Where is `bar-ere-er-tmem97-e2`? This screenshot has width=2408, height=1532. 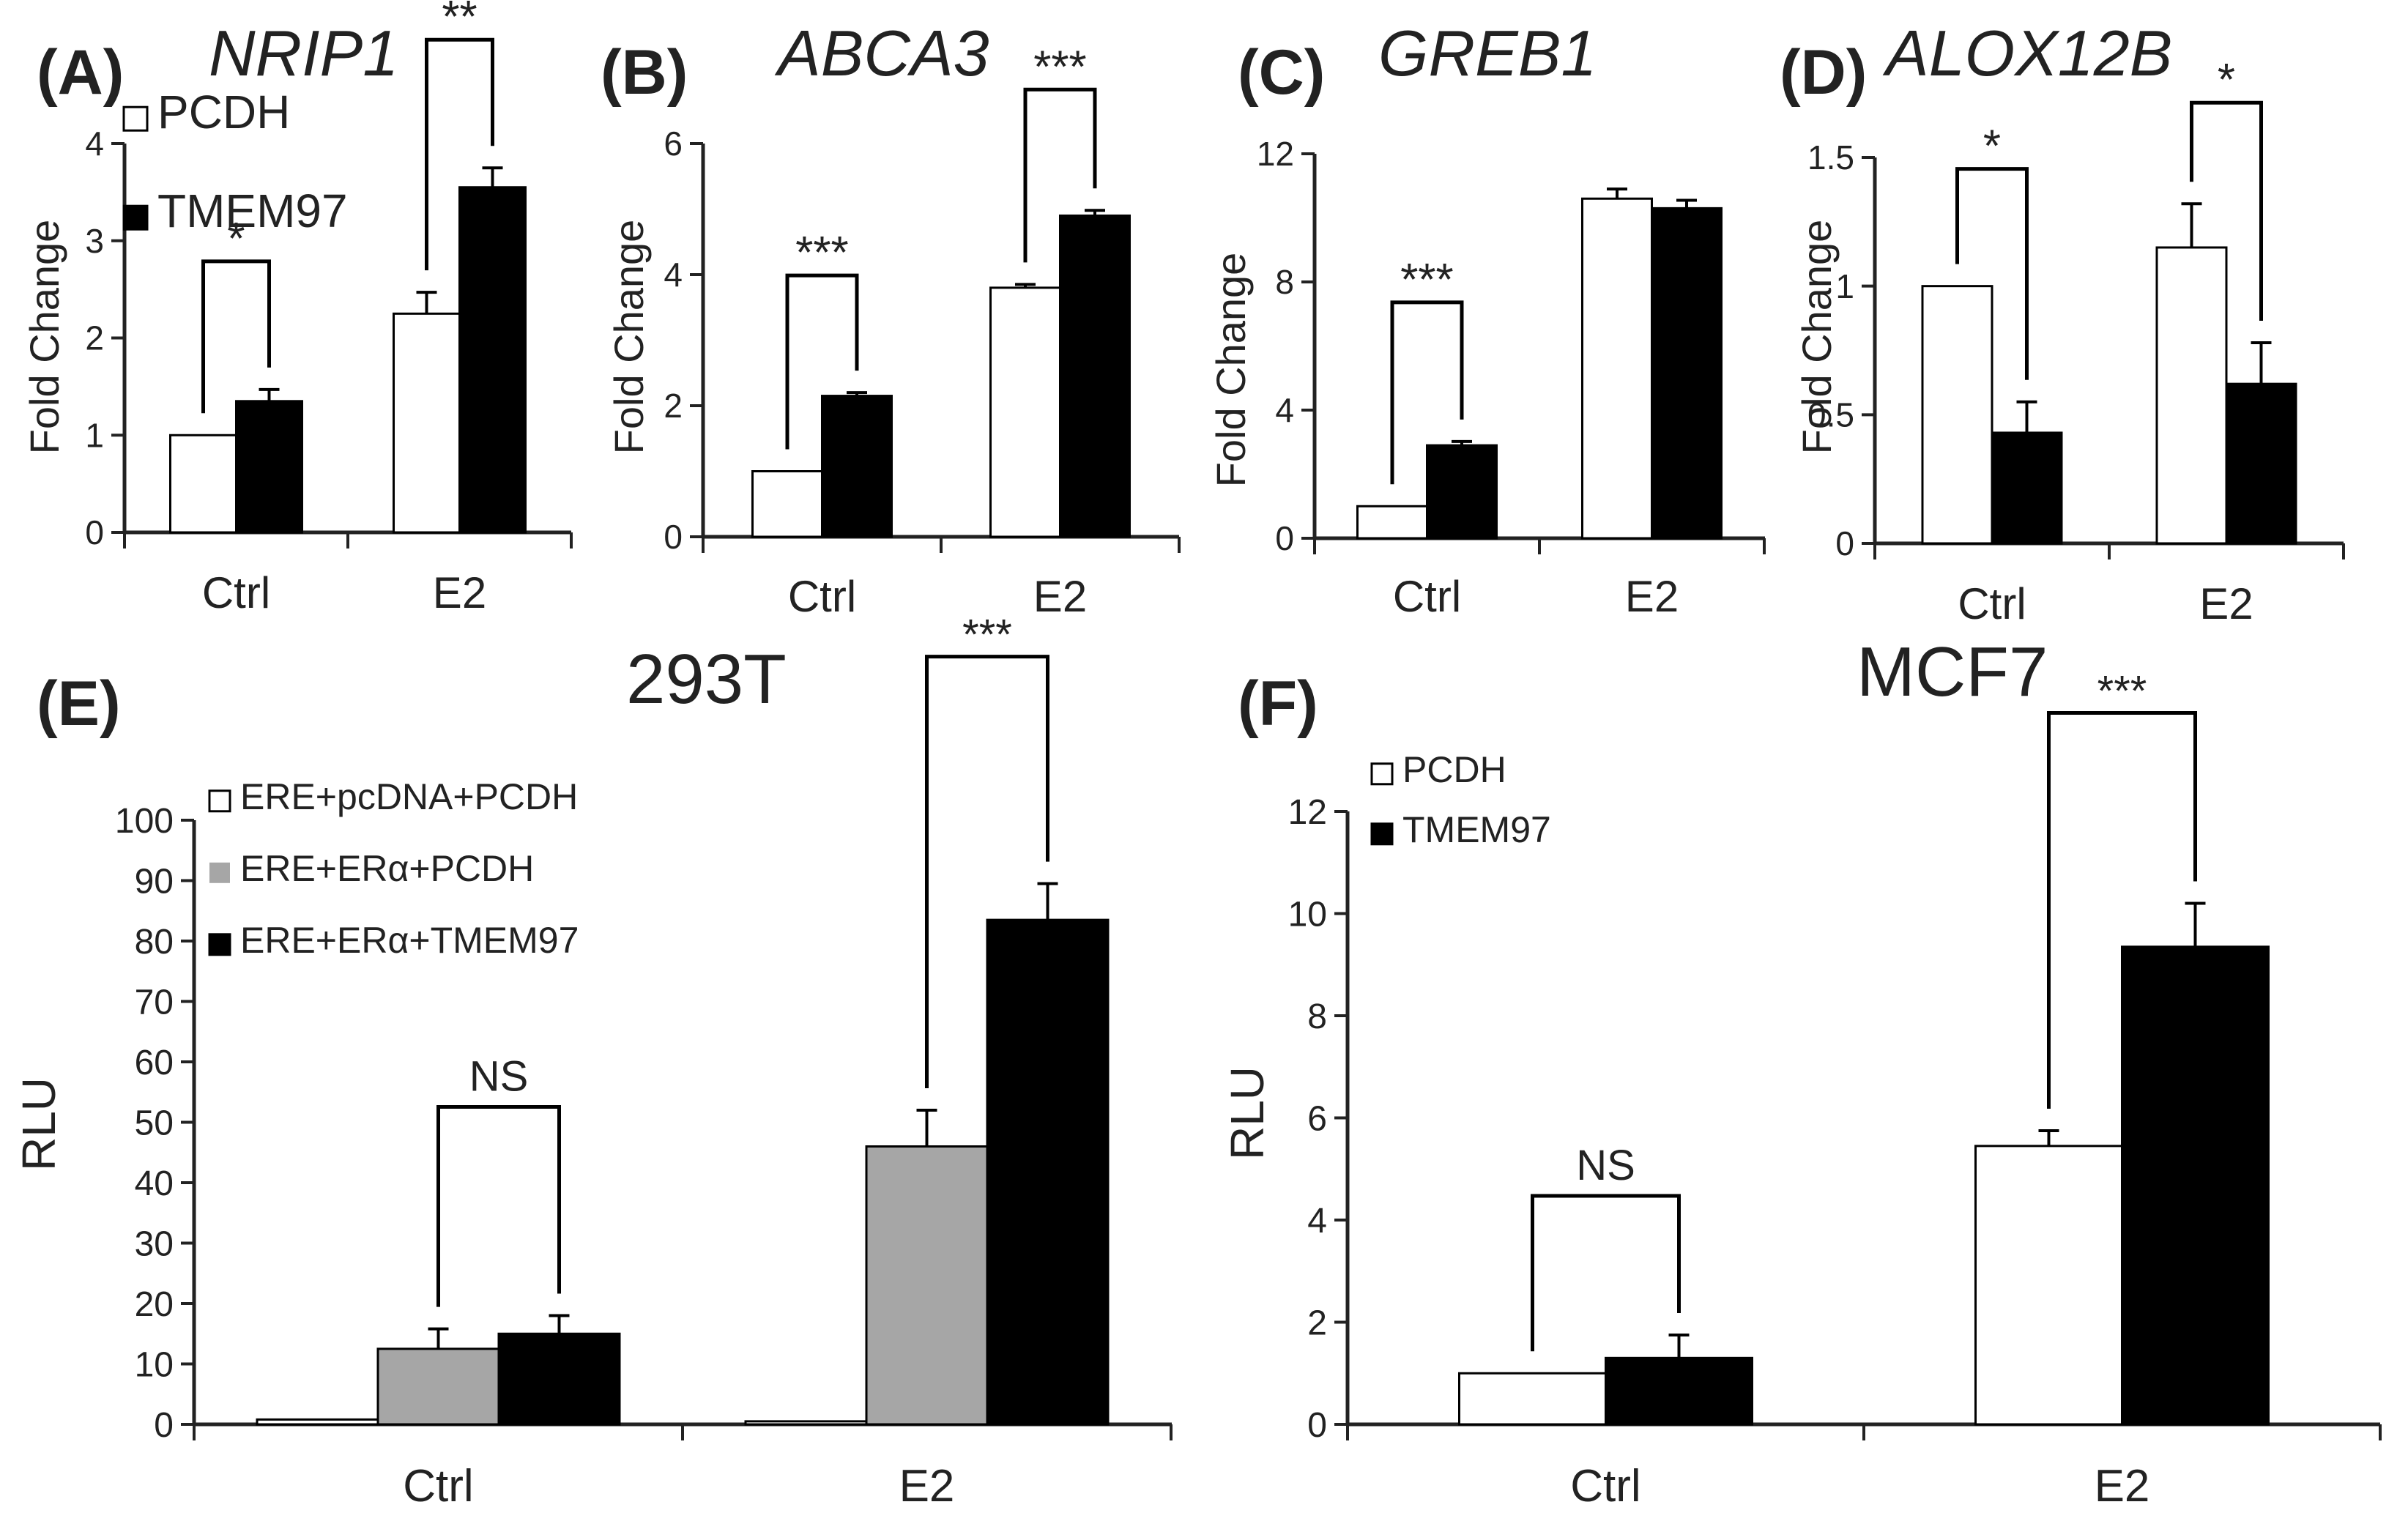
bar-ere-er-tmem97-e2 is located at coordinates (1048, 1172).